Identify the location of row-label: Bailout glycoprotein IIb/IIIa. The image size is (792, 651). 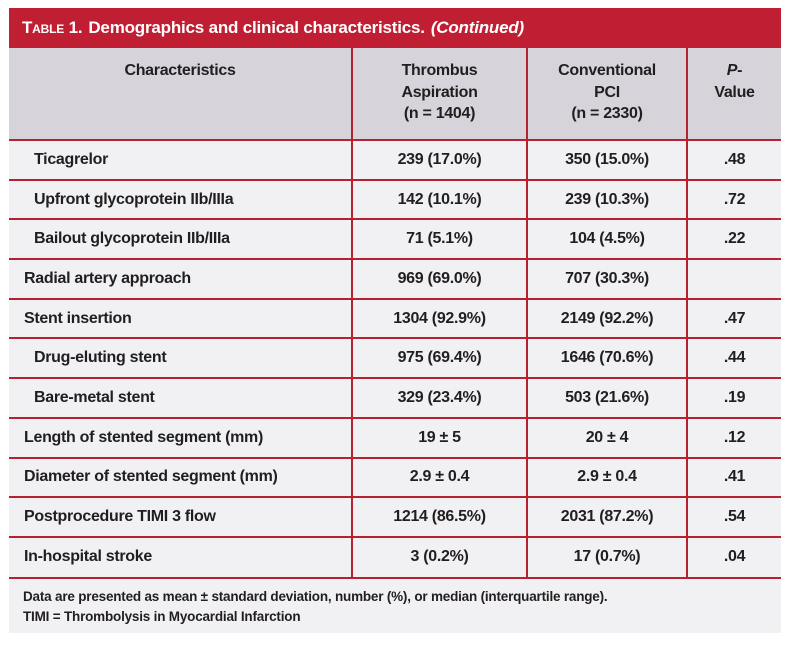
(180, 239).